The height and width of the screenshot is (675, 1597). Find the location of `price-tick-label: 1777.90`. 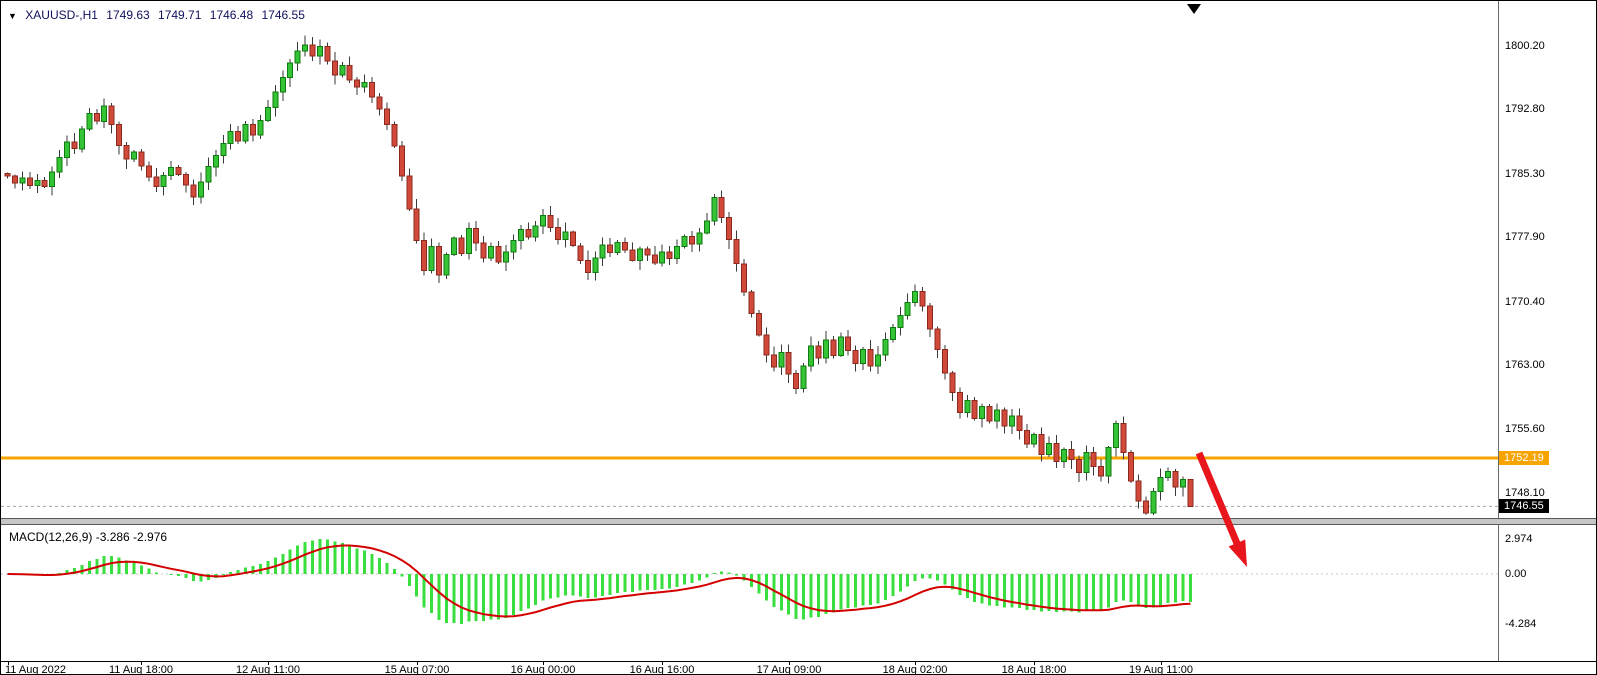

price-tick-label: 1777.90 is located at coordinates (1525, 237).